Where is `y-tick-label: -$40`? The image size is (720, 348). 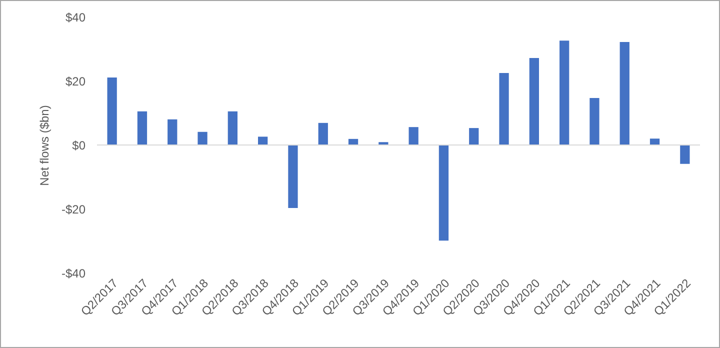
y-tick-label: -$40 is located at coordinates (73, 273).